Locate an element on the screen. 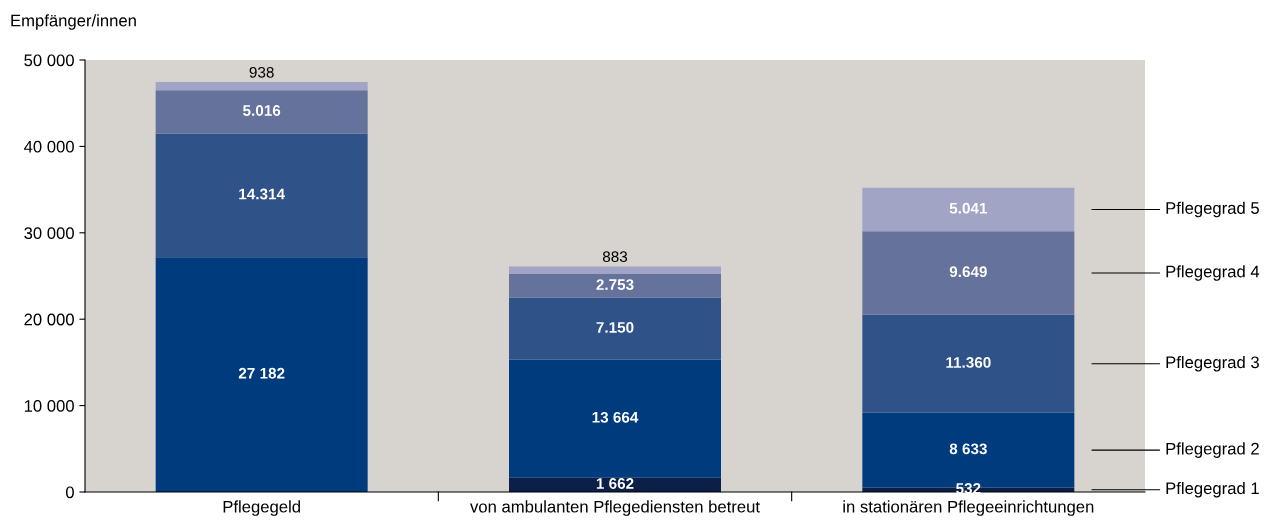  x-tick-label: Pflegegeld is located at coordinates (261, 508).